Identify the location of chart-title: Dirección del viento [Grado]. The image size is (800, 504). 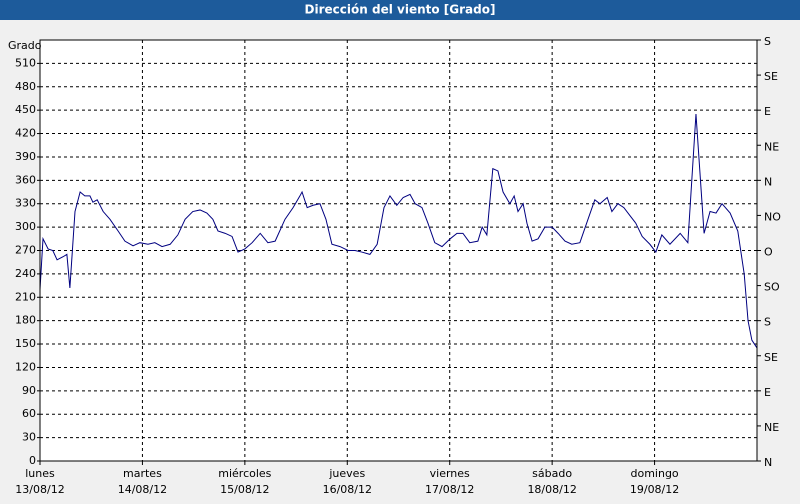
(400, 10).